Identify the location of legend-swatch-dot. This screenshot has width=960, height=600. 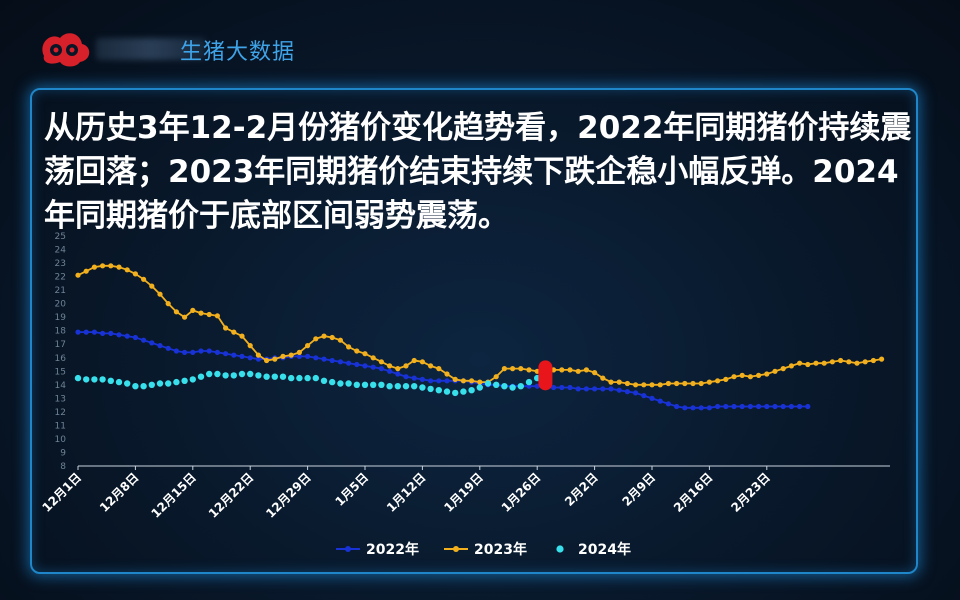
(560, 549).